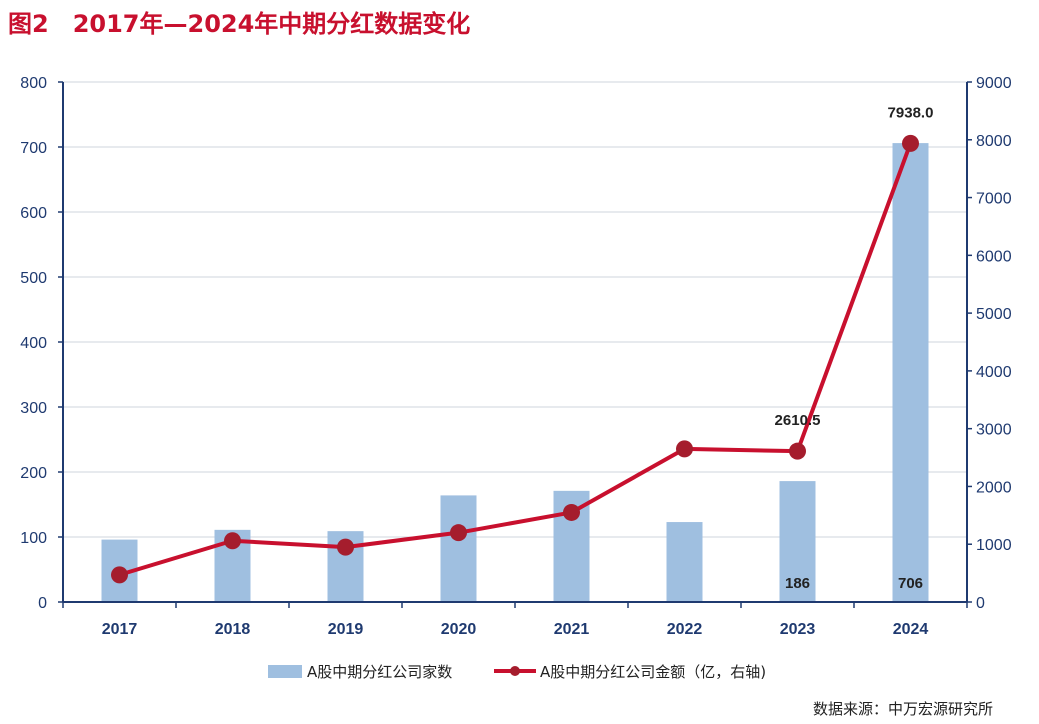 Image resolution: width=1039 pixels, height=724 pixels. Describe the element at coordinates (684, 562) in the screenshot. I see `bar-2022` at that location.